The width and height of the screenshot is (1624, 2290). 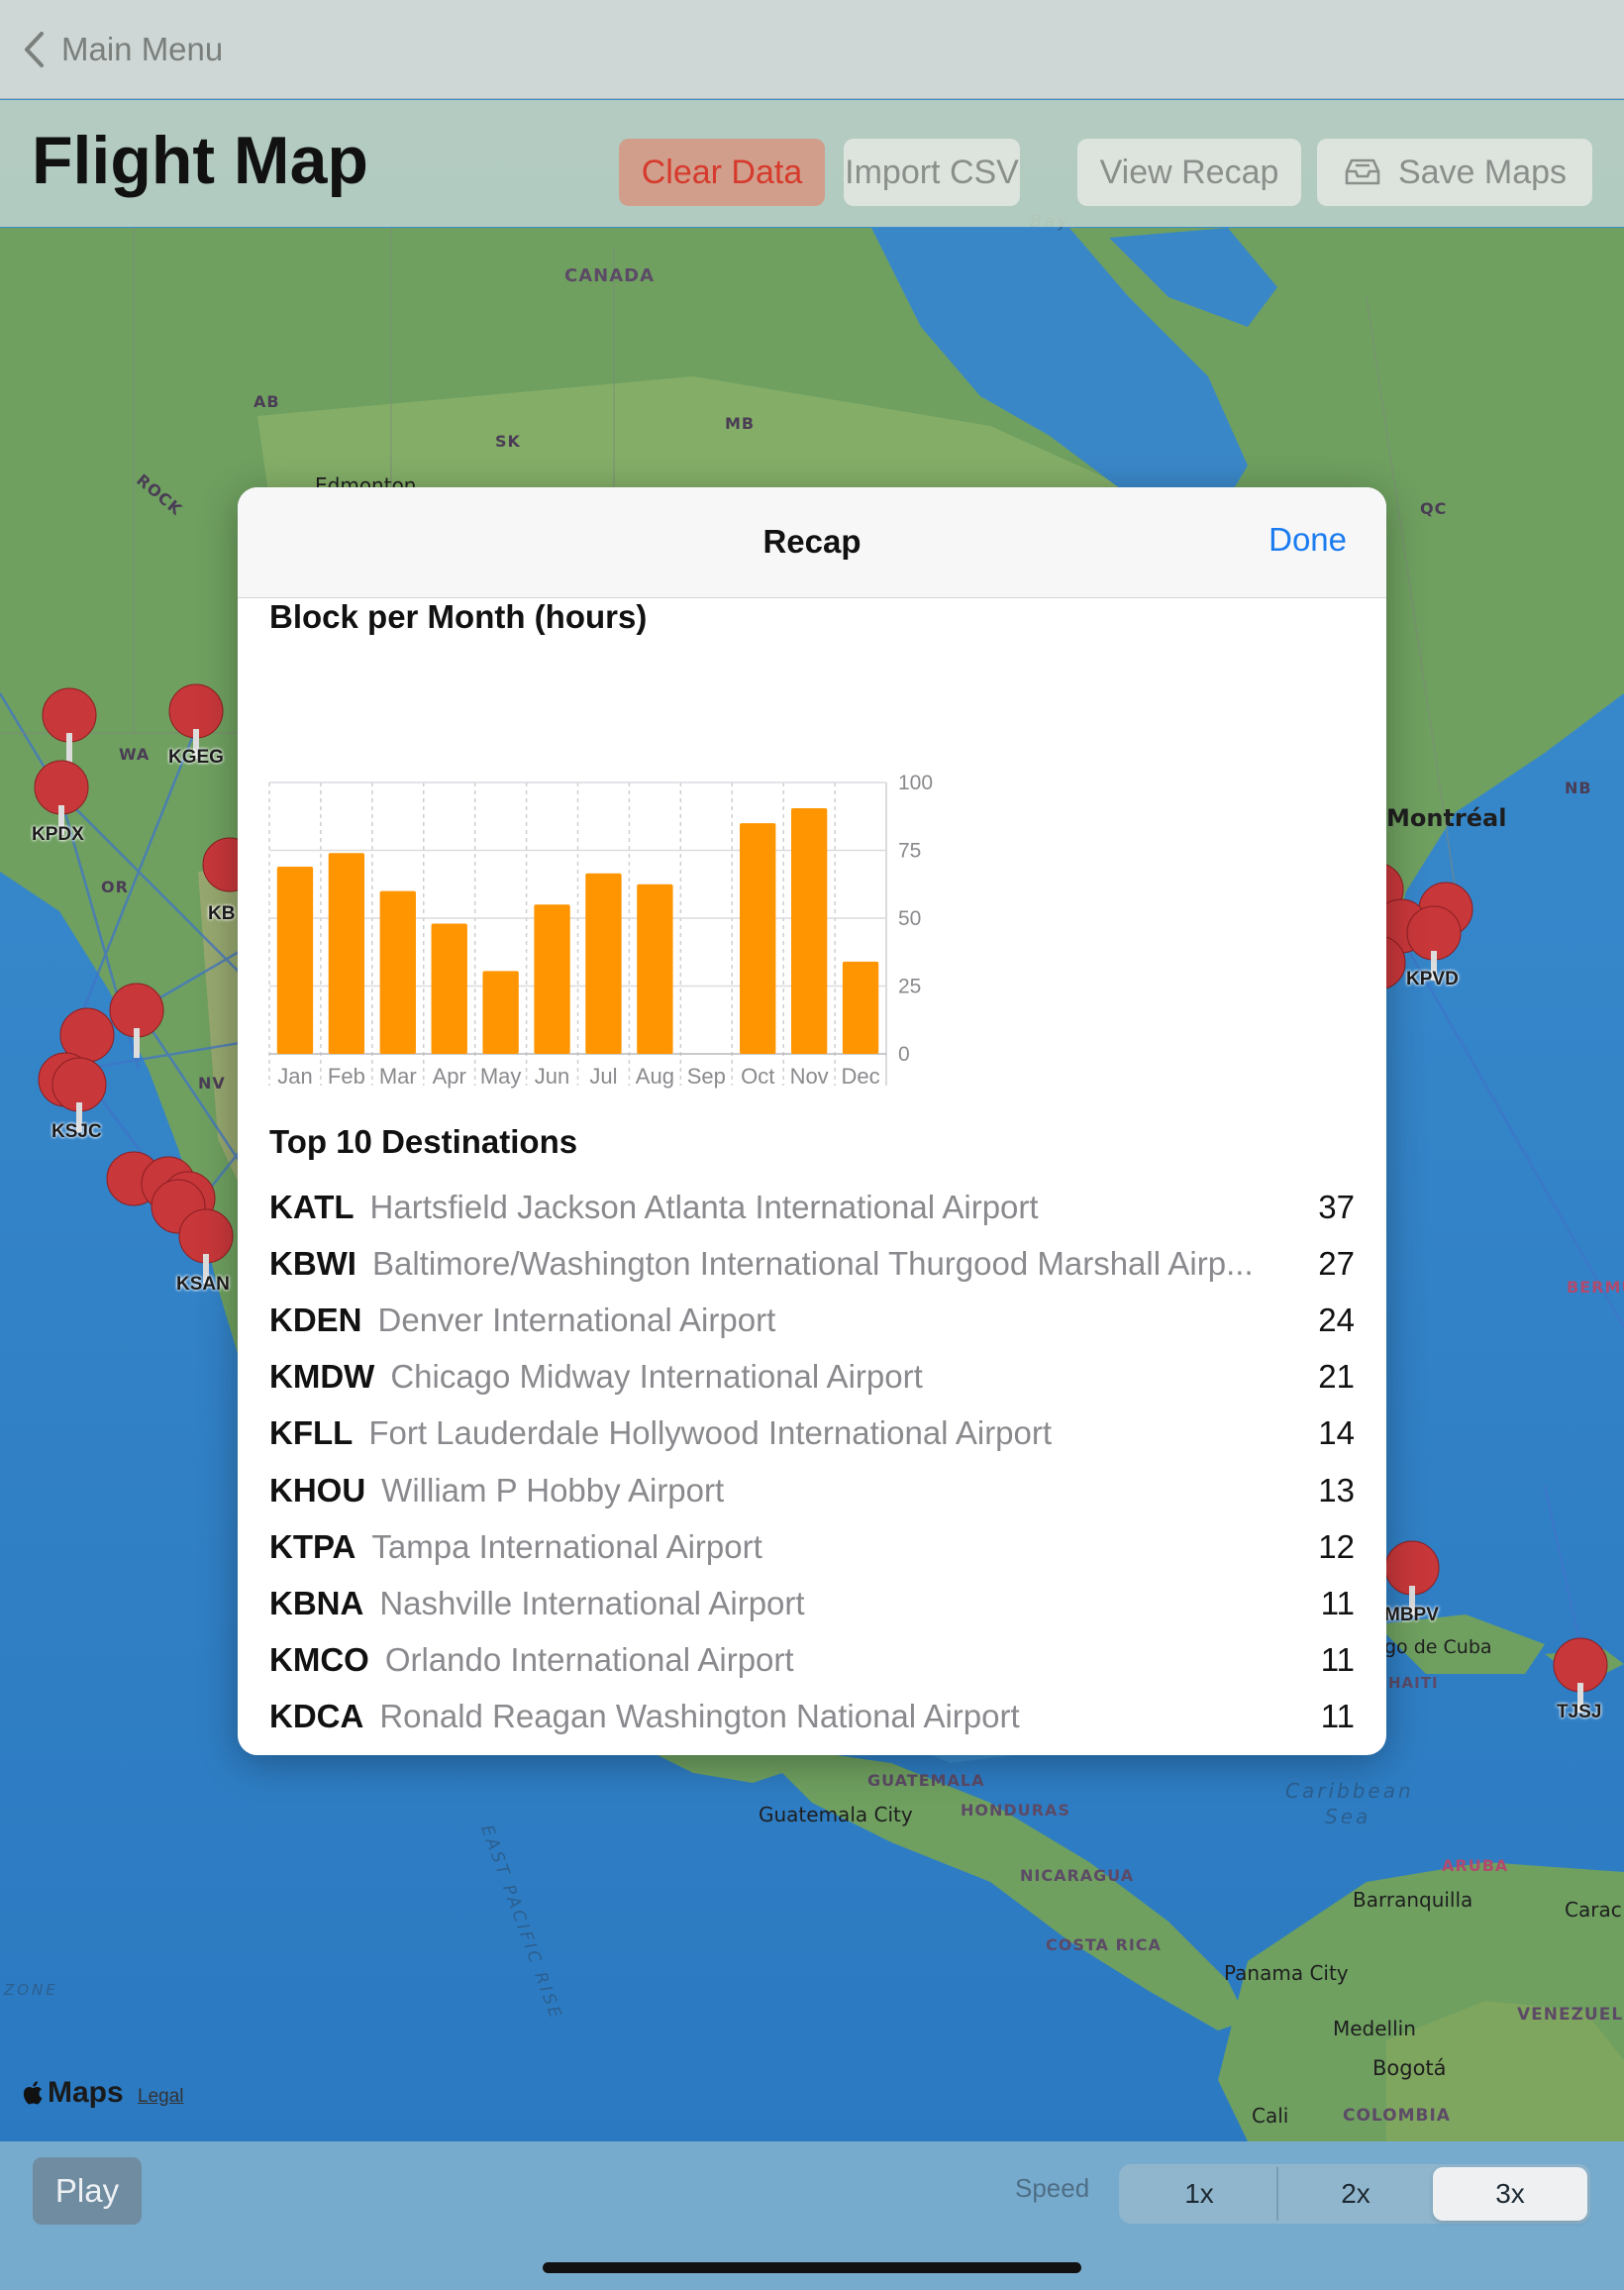 What do you see at coordinates (501, 1077) in the screenshot?
I see `chart-x-tick-label: May` at bounding box center [501, 1077].